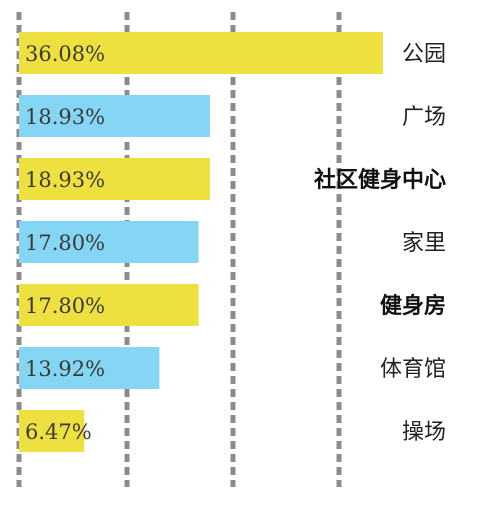 Image resolution: width=477 pixels, height=507 pixels. Describe the element at coordinates (65, 180) in the screenshot. I see `value-label-3: 18.93%` at that location.